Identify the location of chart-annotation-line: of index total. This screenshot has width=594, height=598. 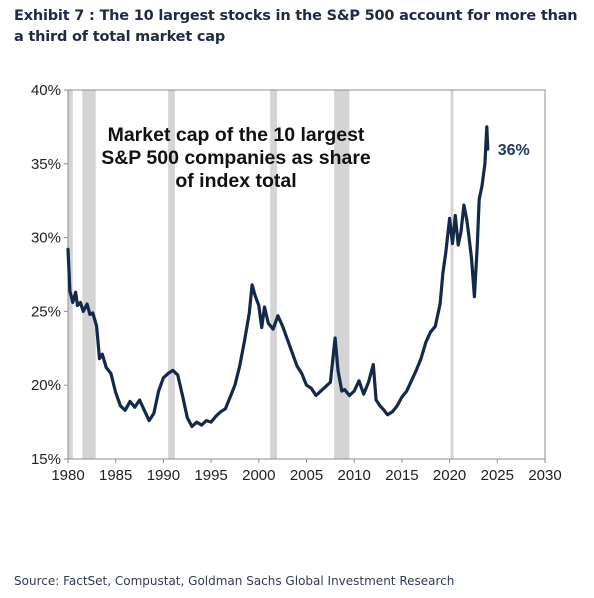
(235, 181).